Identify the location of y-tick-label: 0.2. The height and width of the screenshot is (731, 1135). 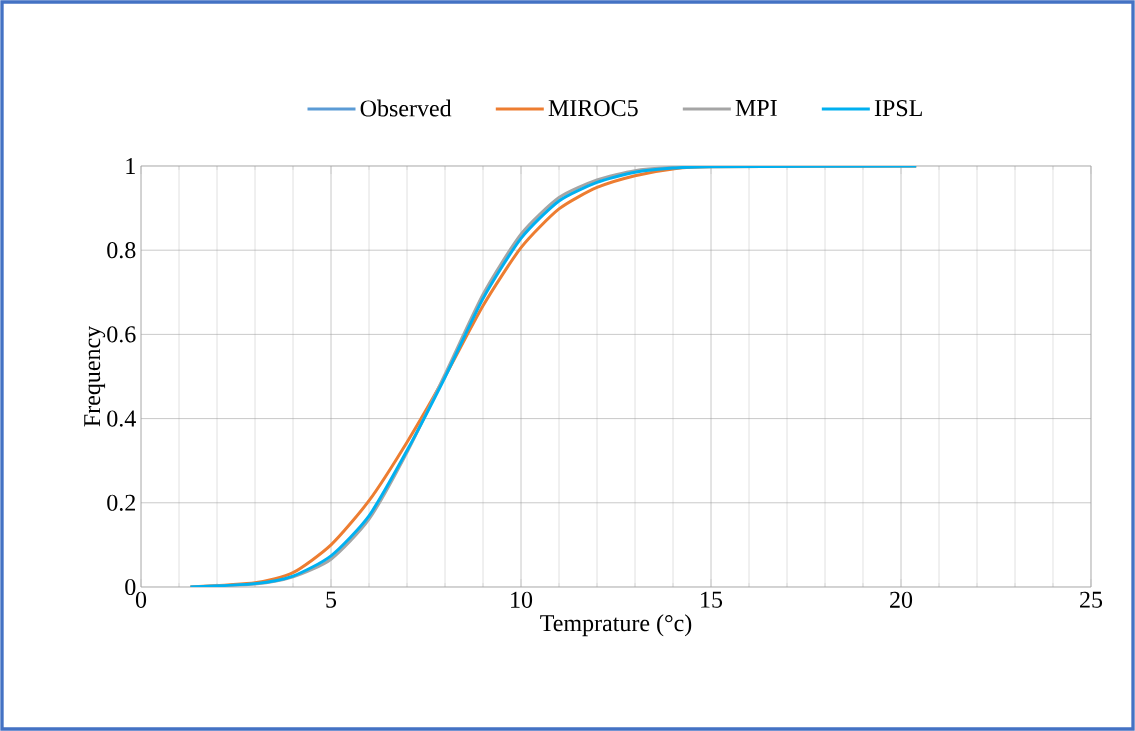
(121, 502).